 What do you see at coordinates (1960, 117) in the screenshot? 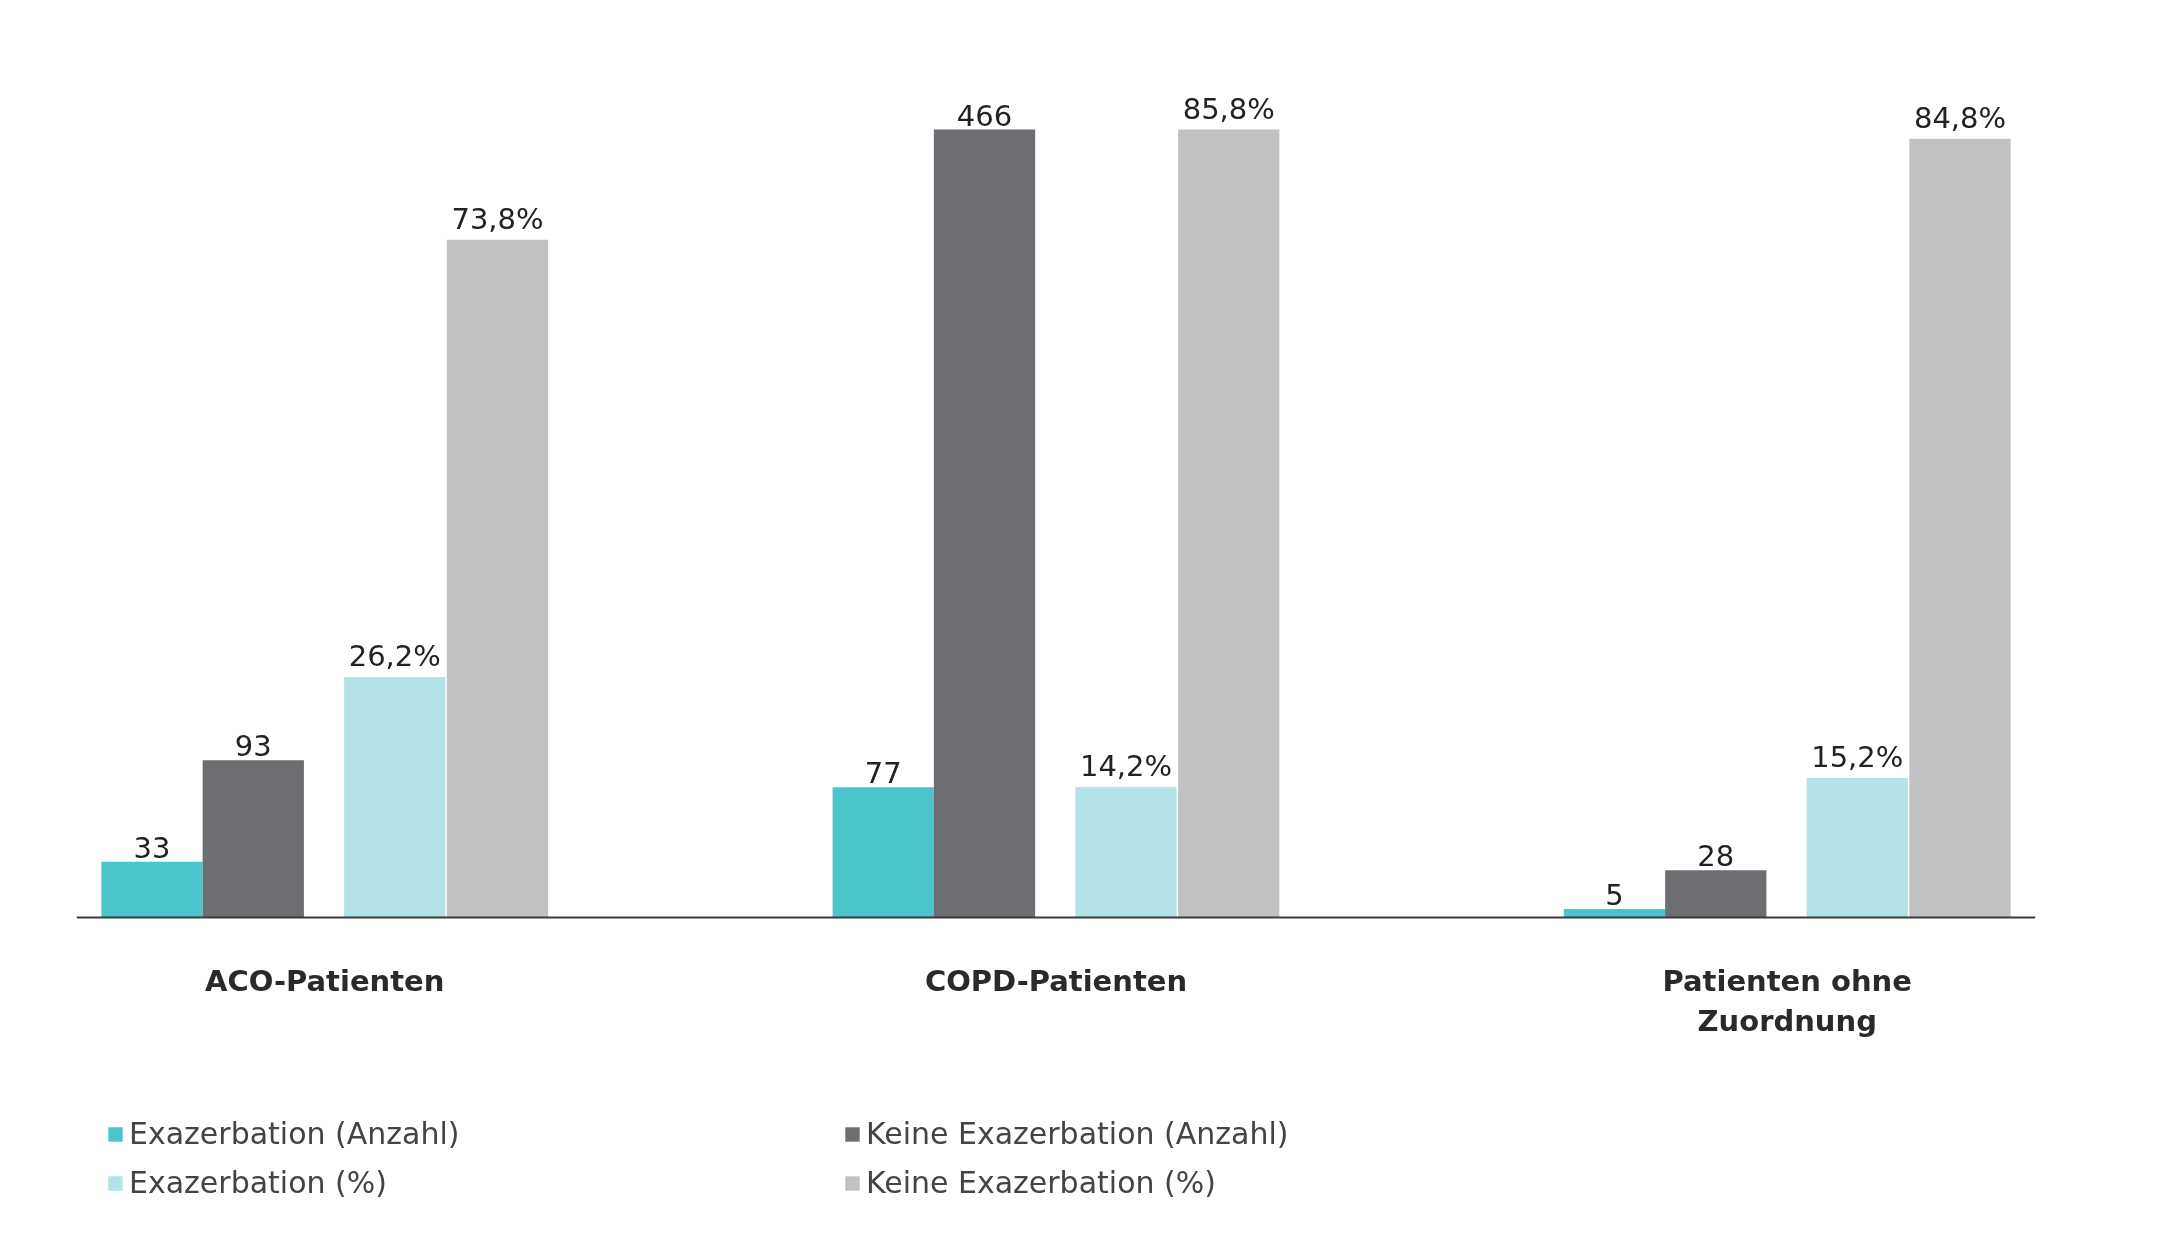
I see `data-label: 84,8%` at bounding box center [1960, 117].